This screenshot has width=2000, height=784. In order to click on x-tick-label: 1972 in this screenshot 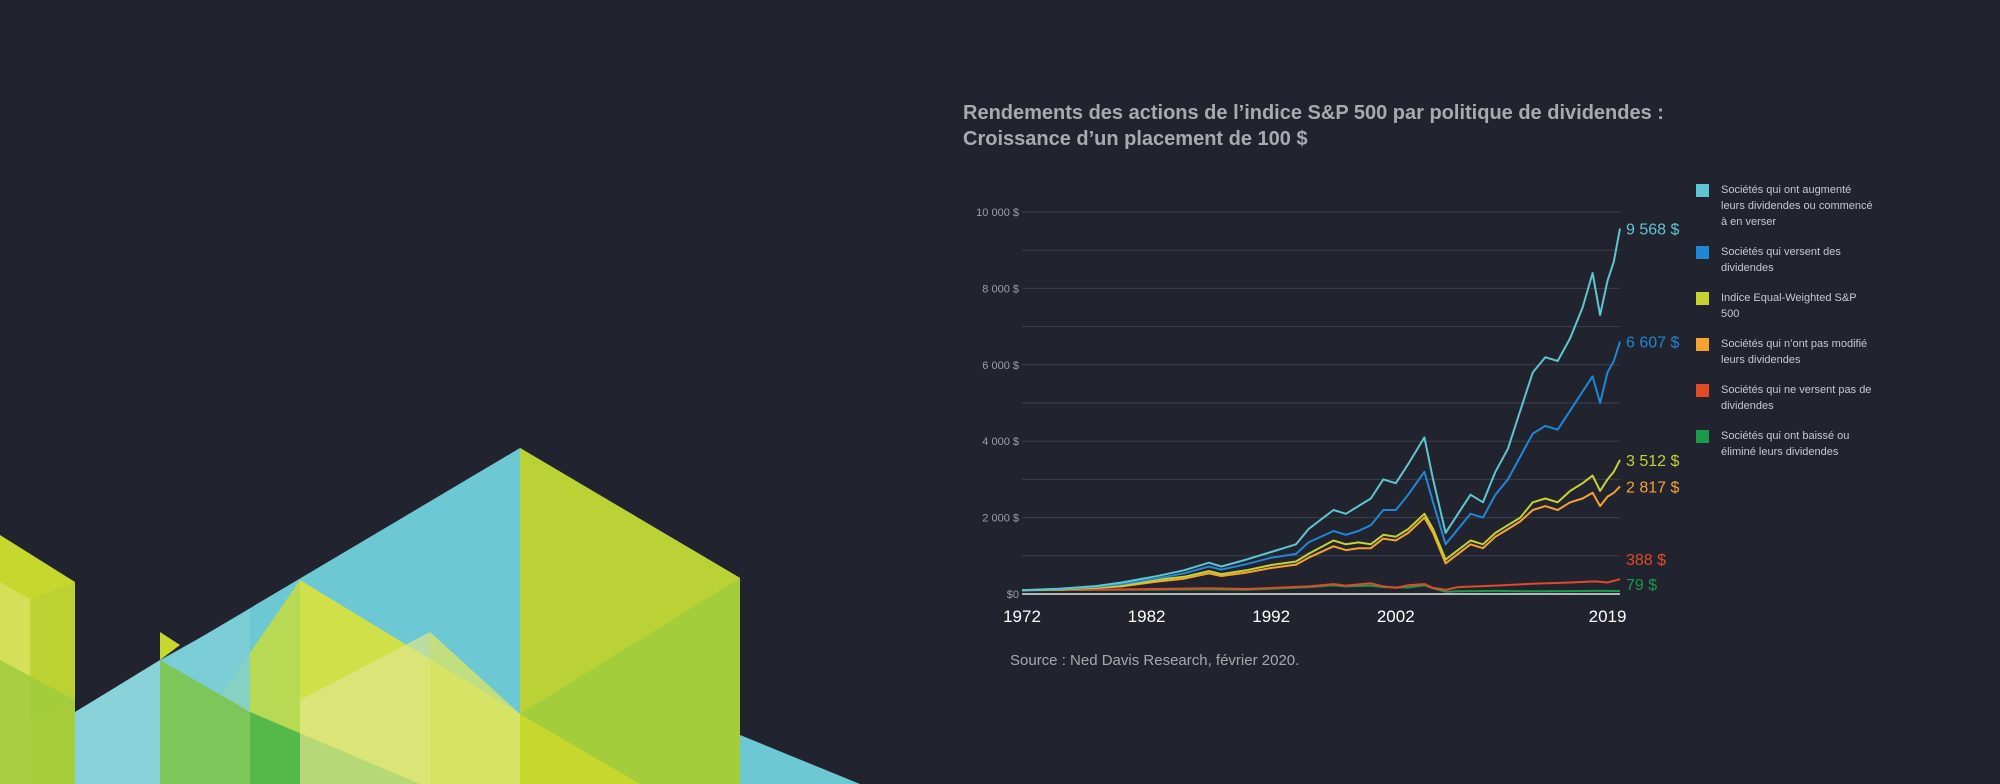, I will do `click(1022, 616)`.